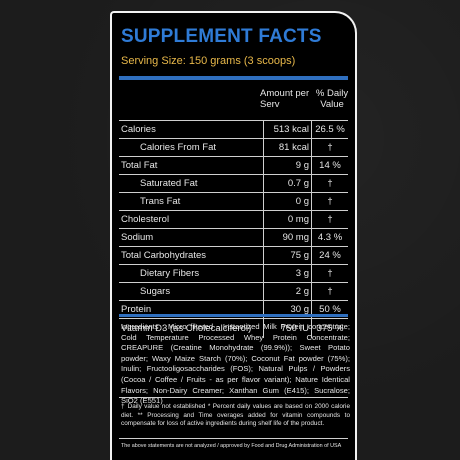 The image size is (460, 460). Describe the element at coordinates (302, 201) in the screenshot. I see `row-amount: 0 g` at that location.